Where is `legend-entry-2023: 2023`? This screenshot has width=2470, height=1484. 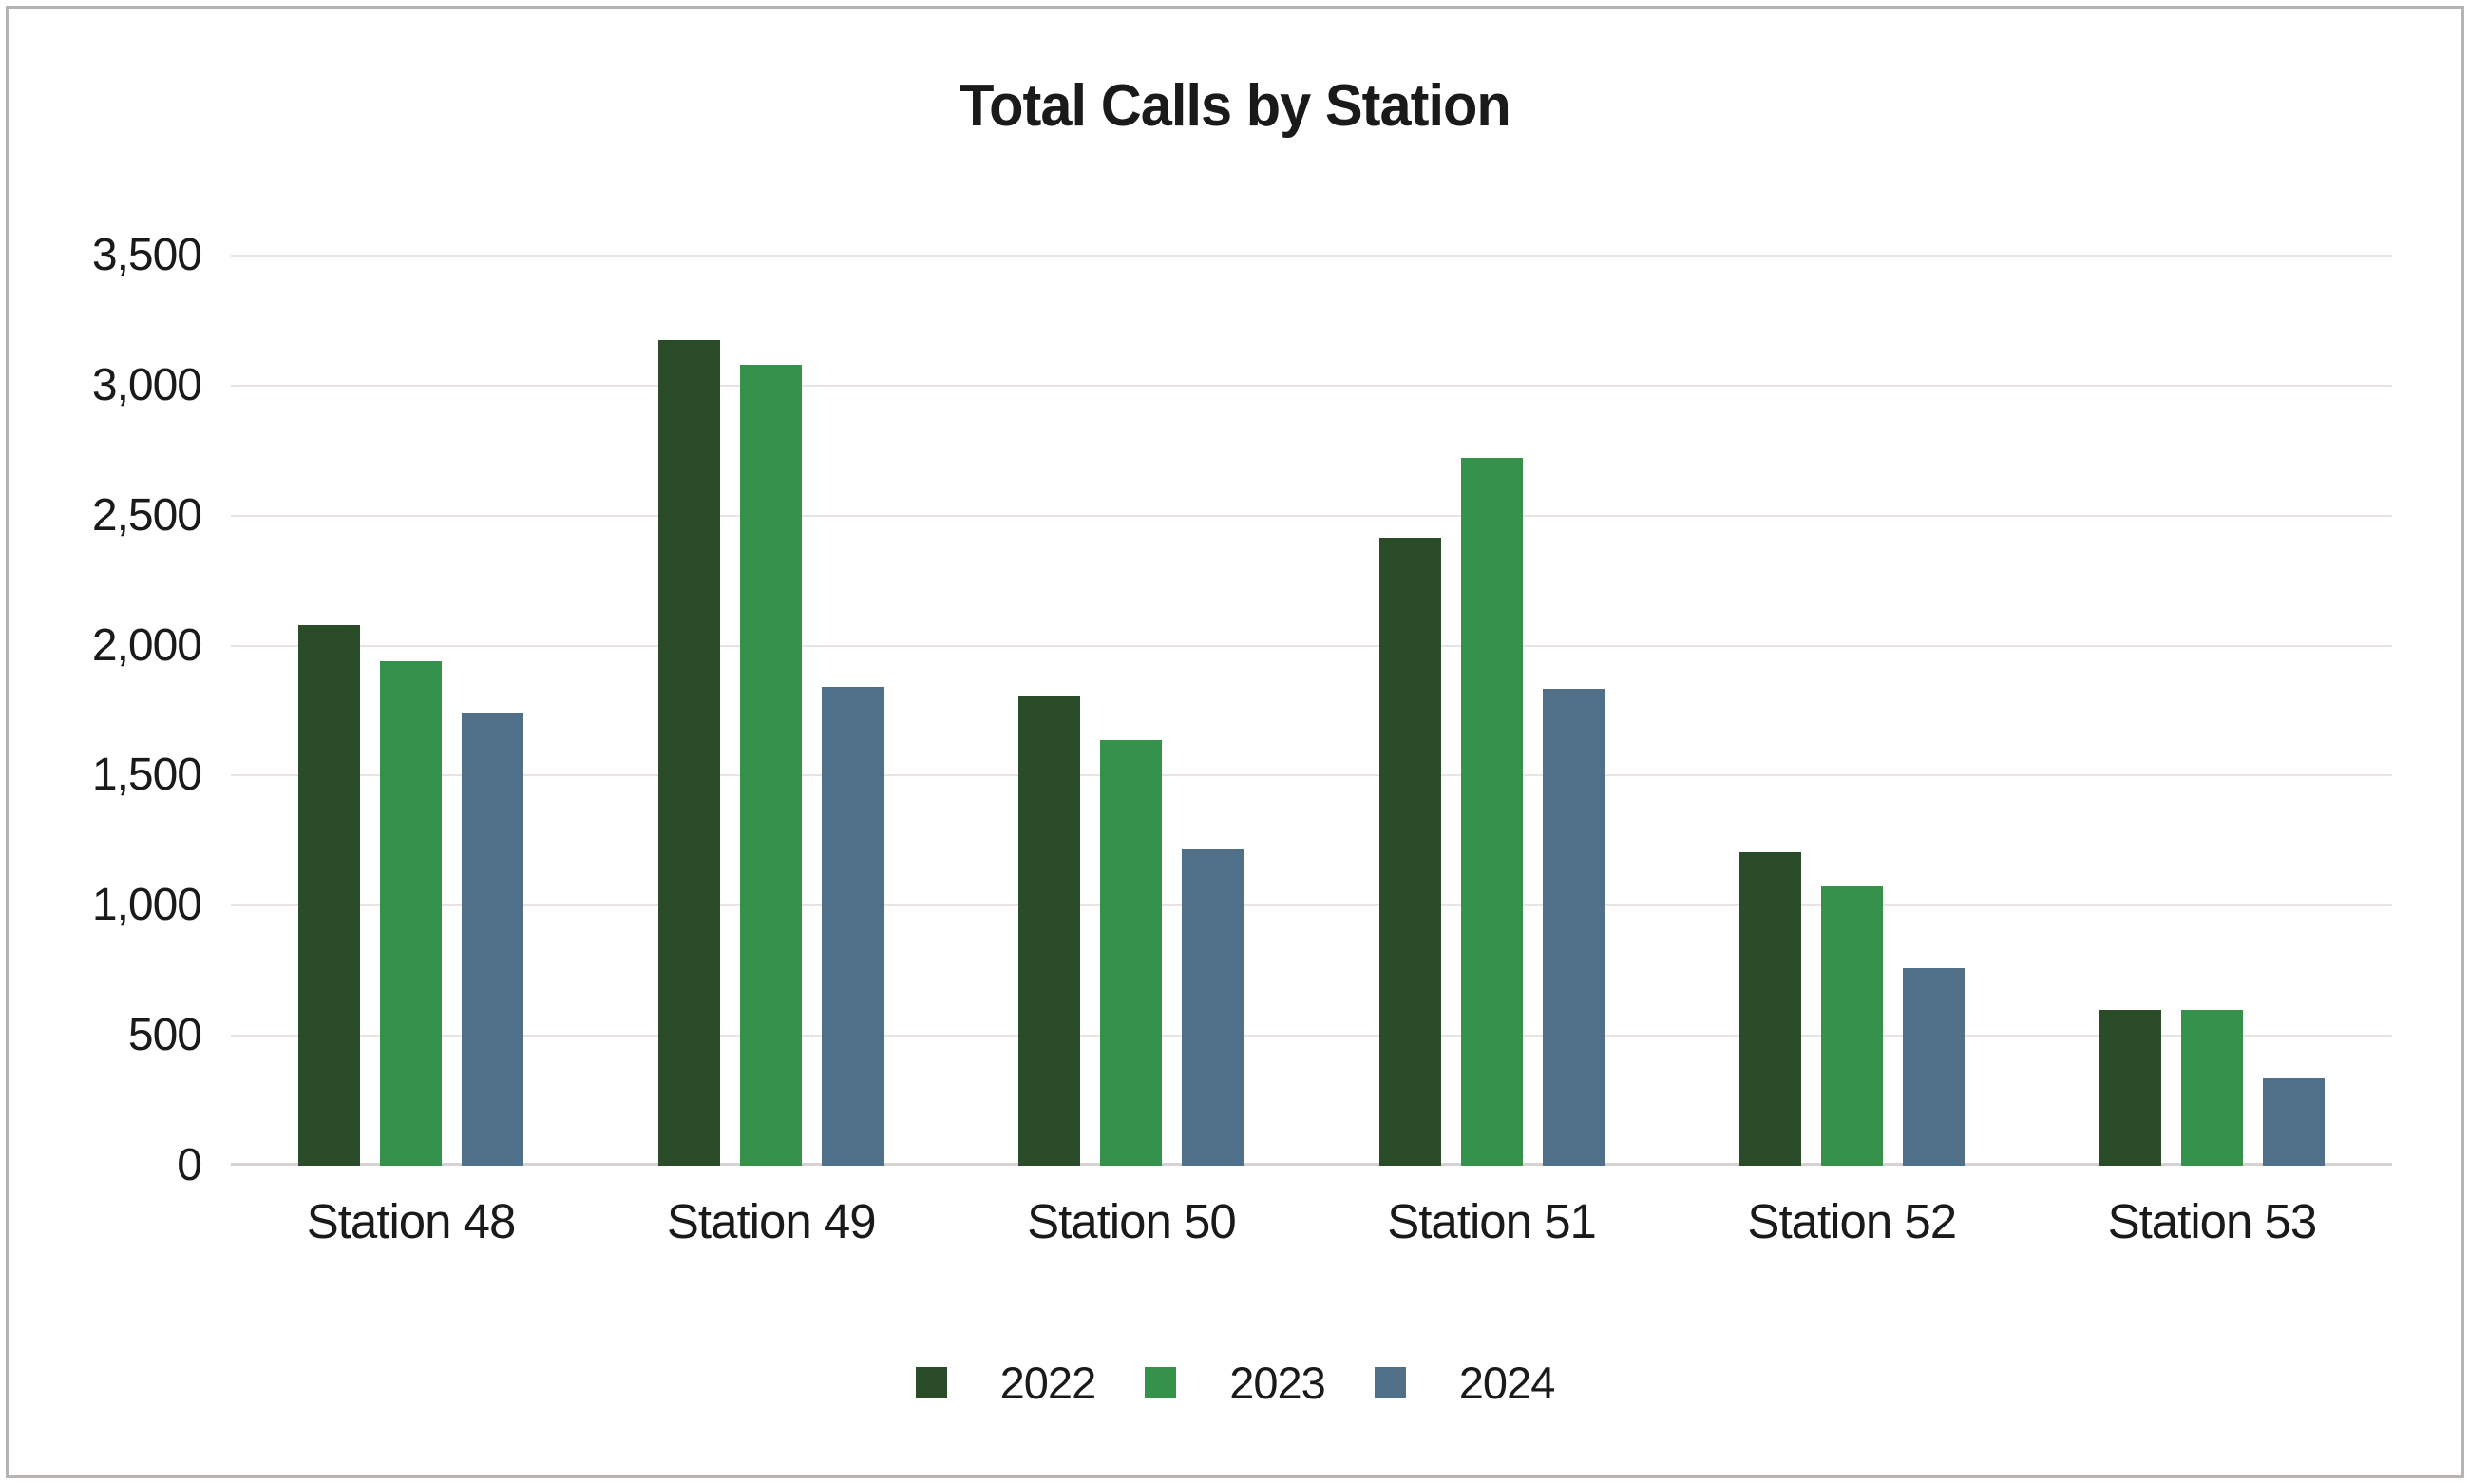
legend-entry-2023: 2023 is located at coordinates (1235, 1383).